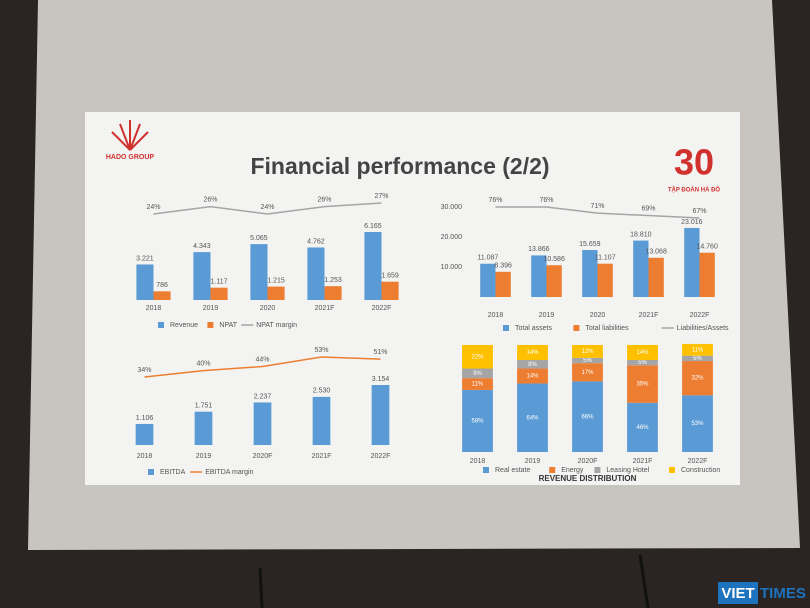 Image resolution: width=810 pixels, height=608 pixels. What do you see at coordinates (738, 593) in the screenshot?
I see `watermark-box` at bounding box center [738, 593].